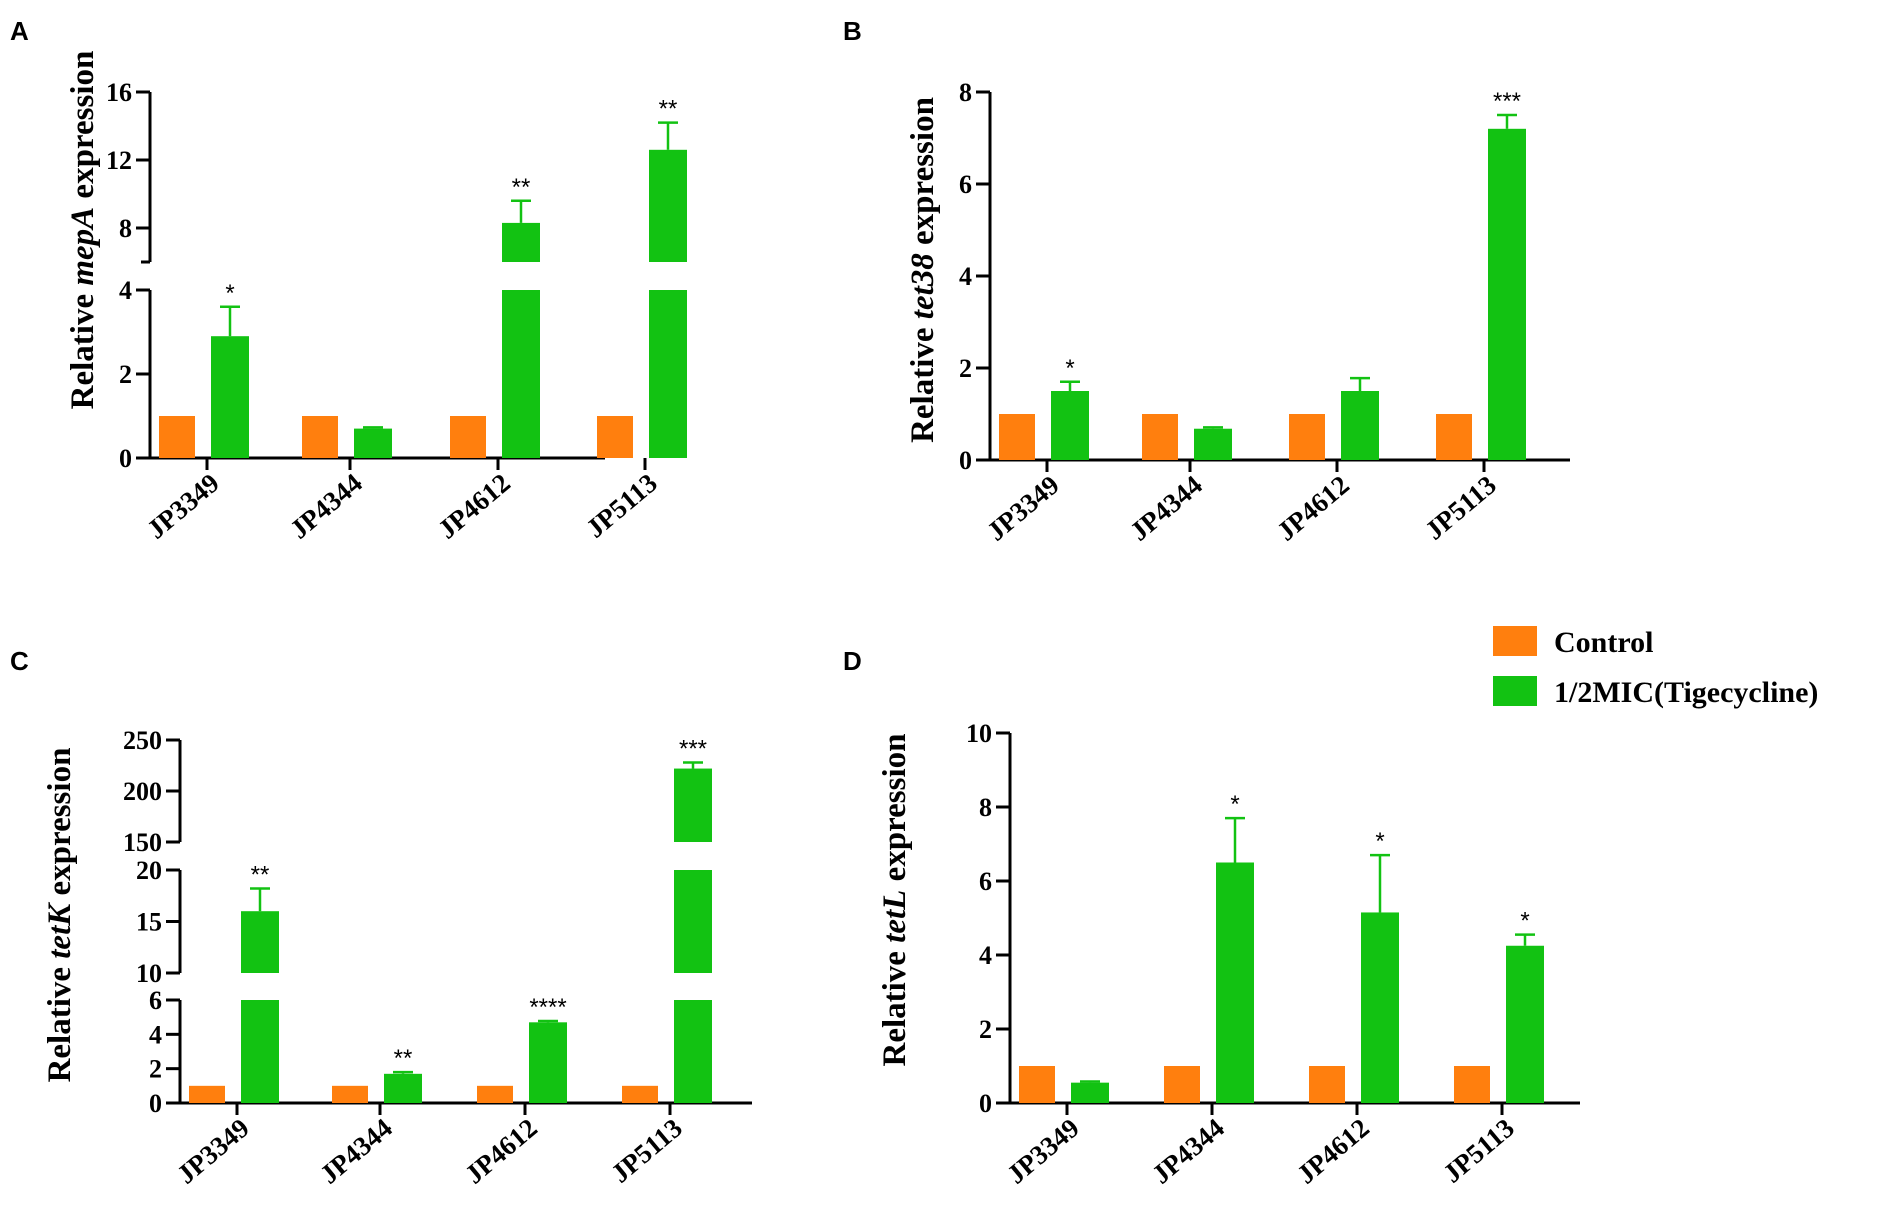  What do you see at coordinates (1655, 667) in the screenshot?
I see `legend: Control 1/2MIC(Tigecycline)` at bounding box center [1655, 667].